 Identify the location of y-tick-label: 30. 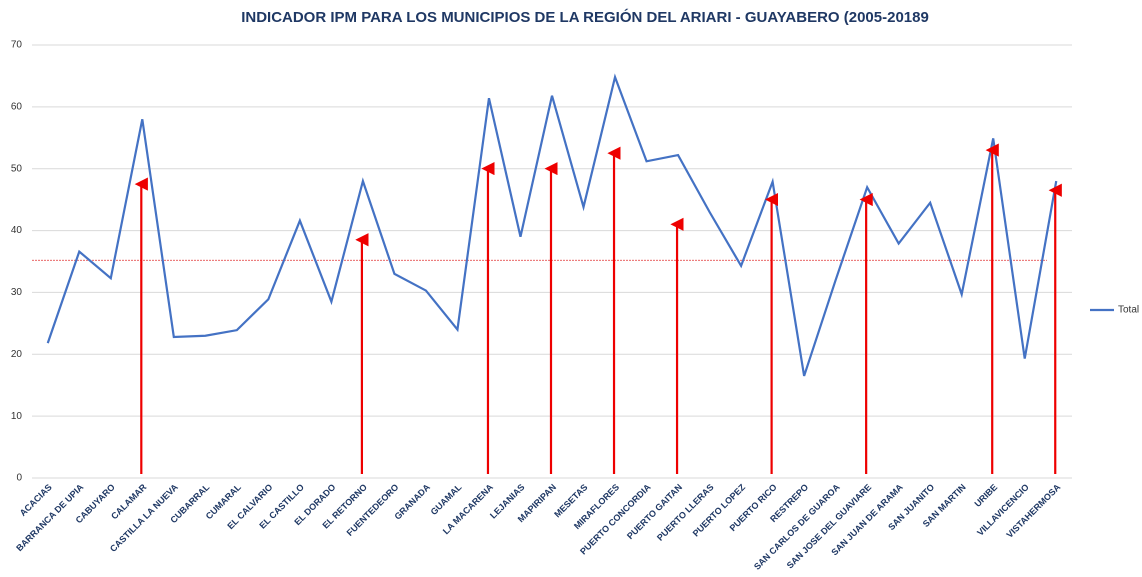
(17, 292).